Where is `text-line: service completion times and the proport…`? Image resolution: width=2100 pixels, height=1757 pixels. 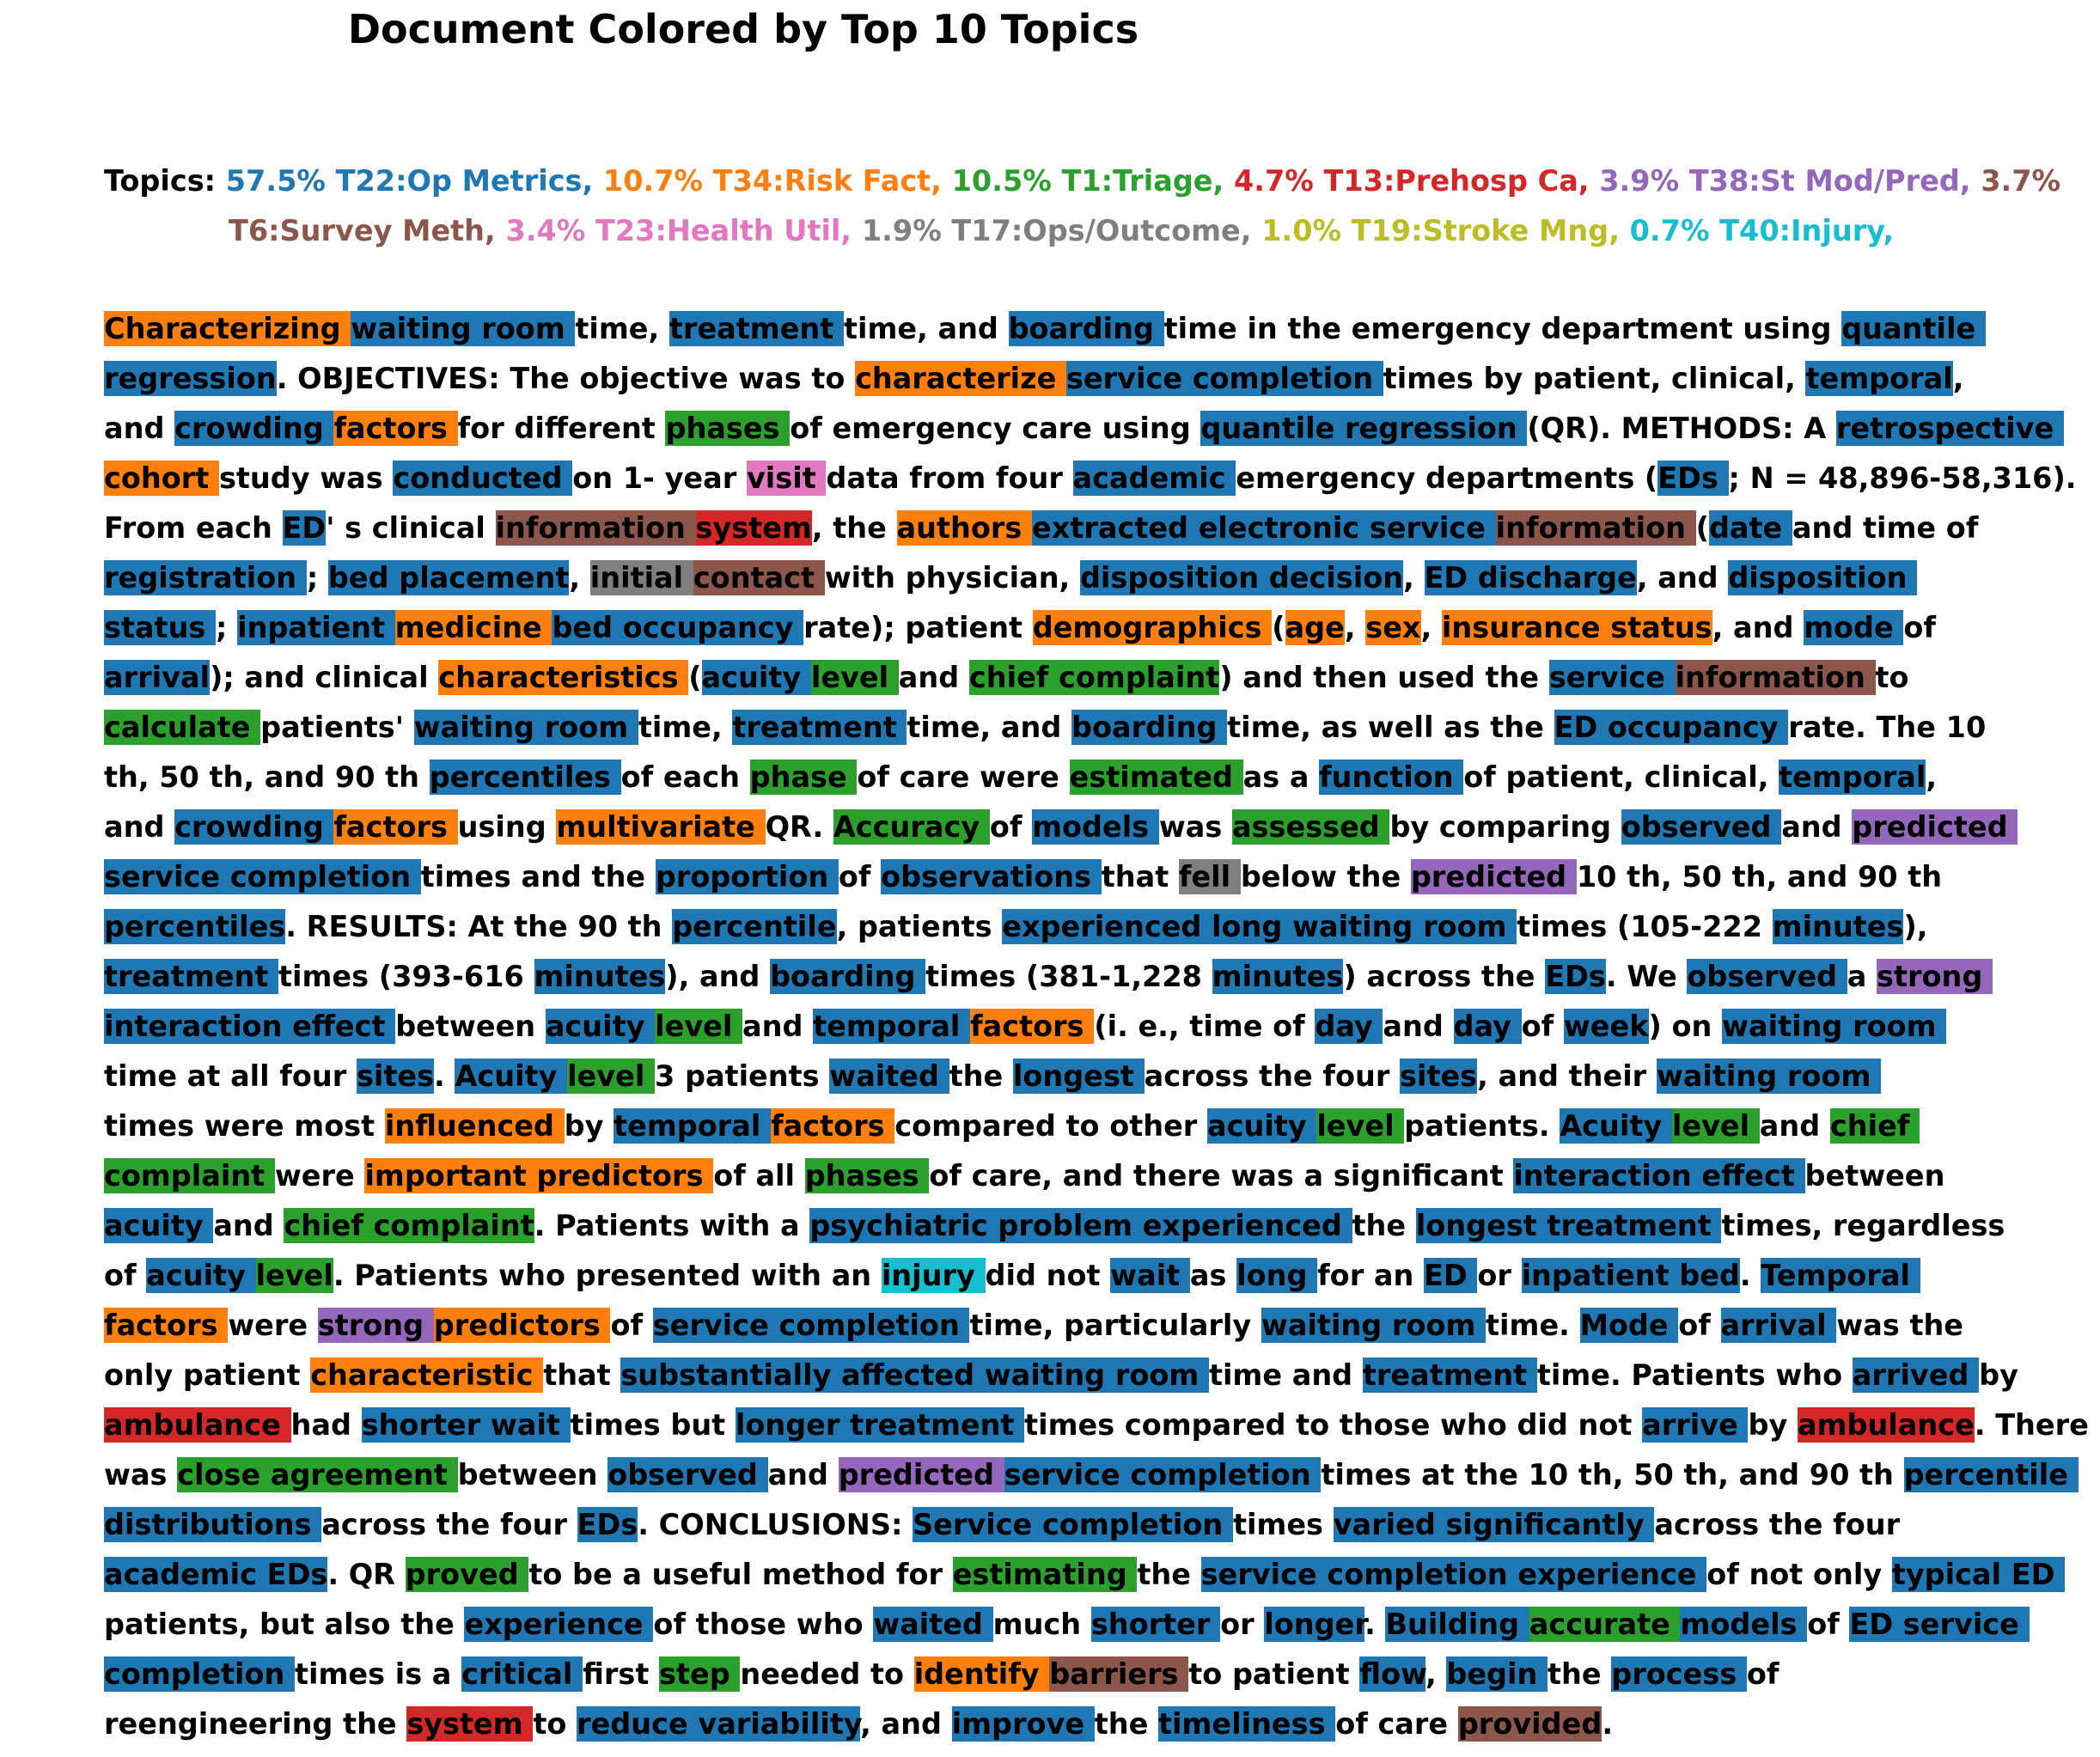 text-line: service completion times and the proport… is located at coordinates (1092, 877).